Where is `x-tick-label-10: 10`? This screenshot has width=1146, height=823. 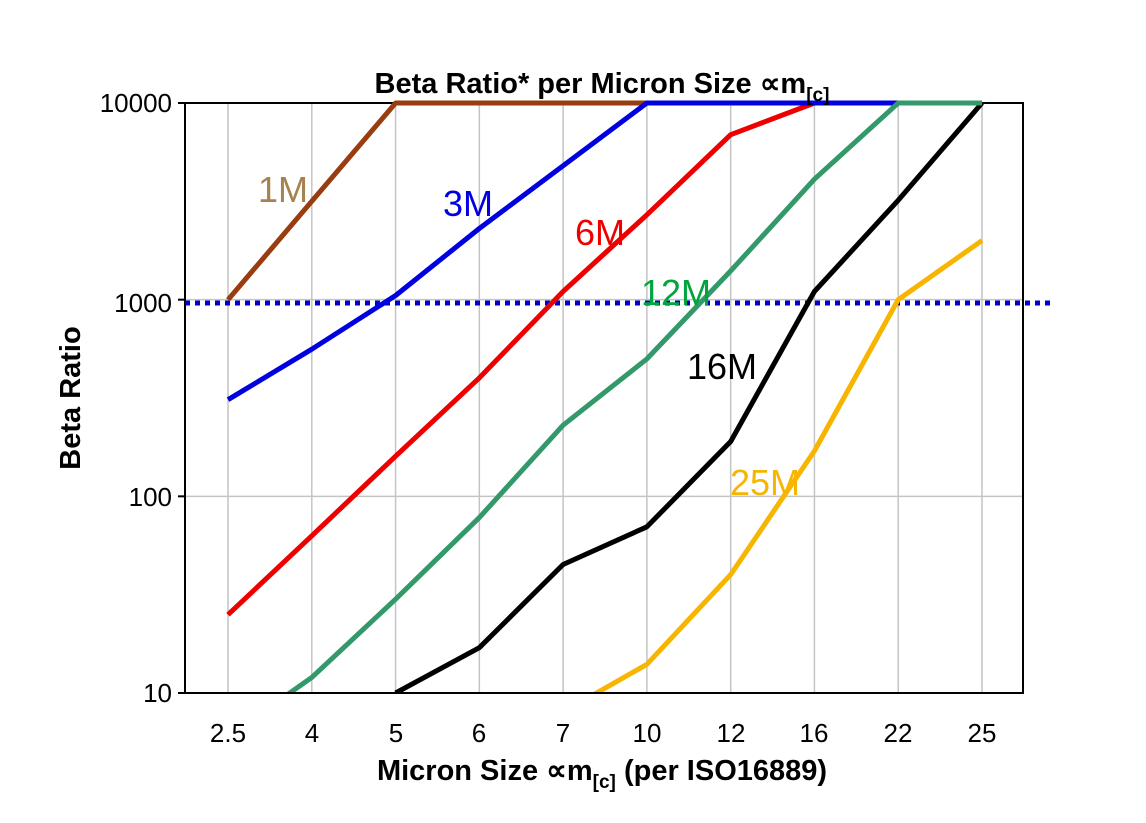 x-tick-label-10: 10 is located at coordinates (647, 733).